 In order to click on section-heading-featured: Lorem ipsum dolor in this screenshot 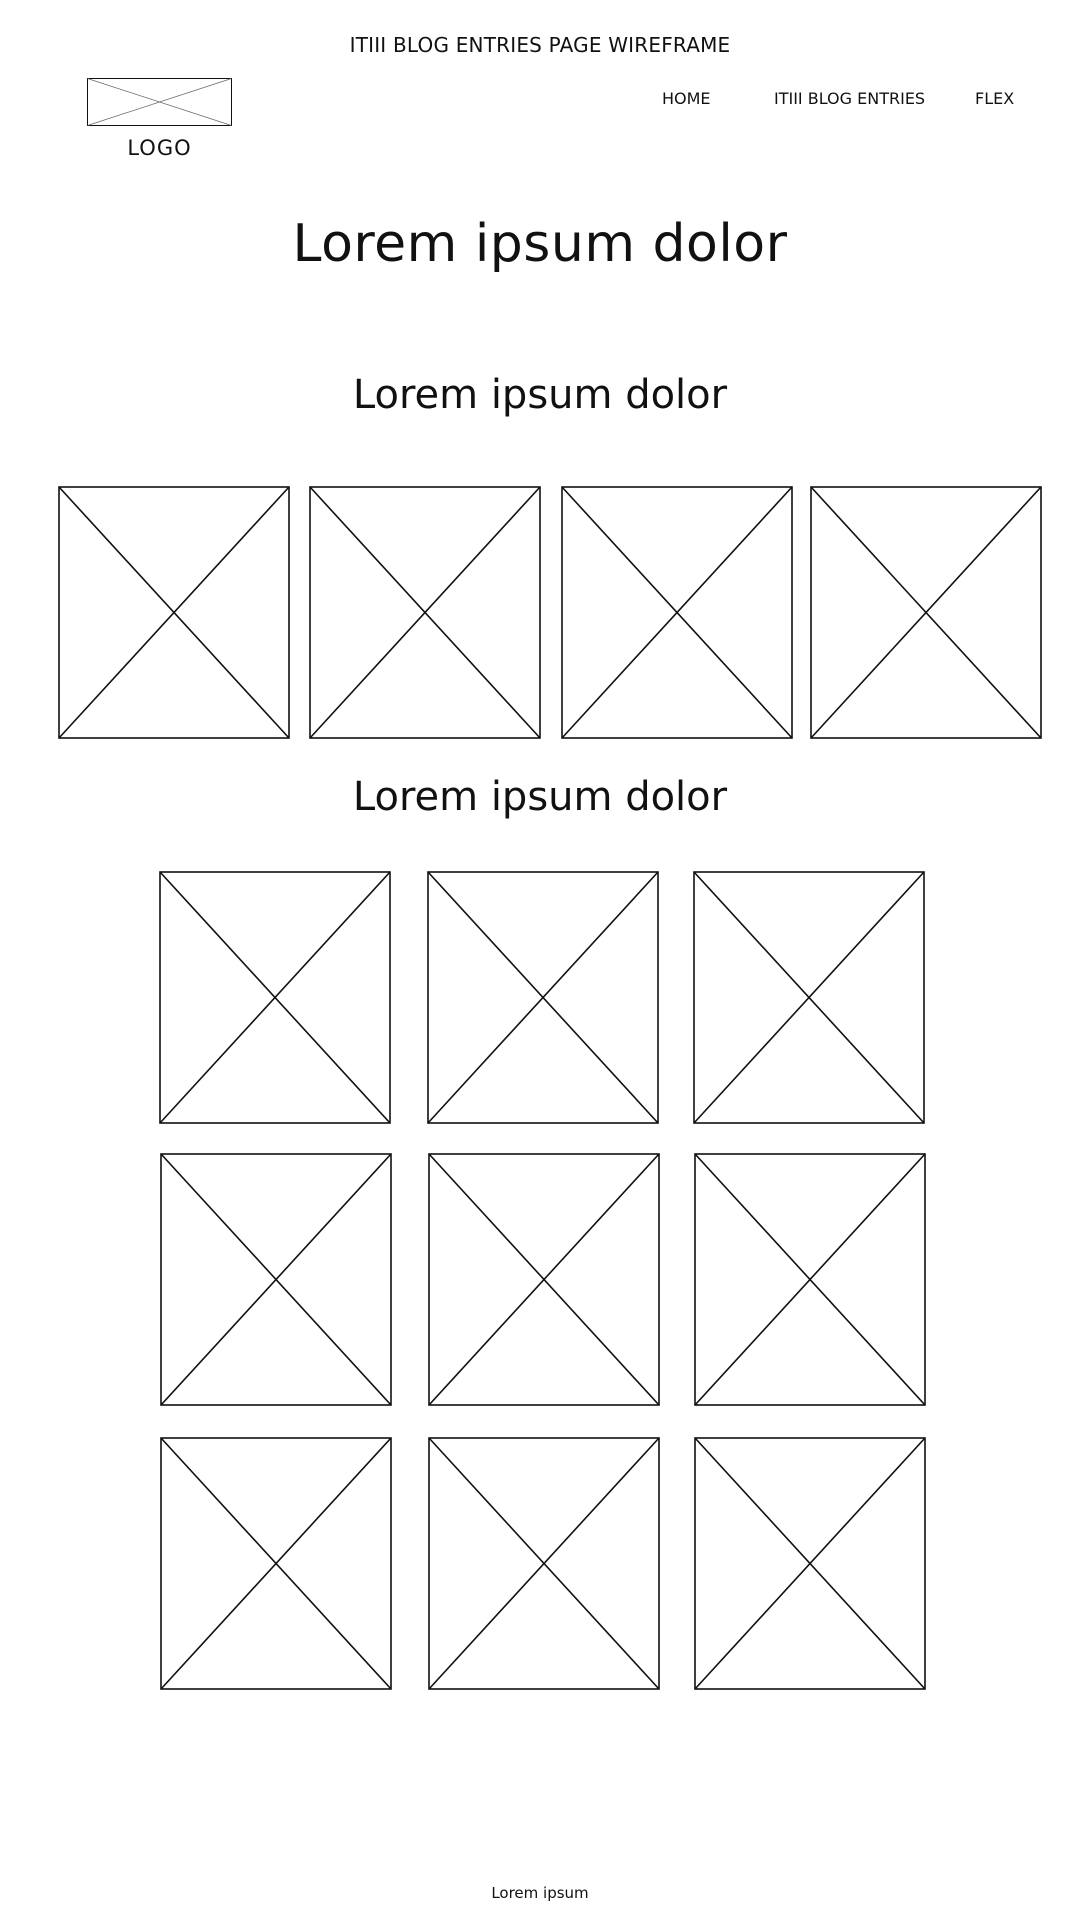, I will do `click(540, 395)`.